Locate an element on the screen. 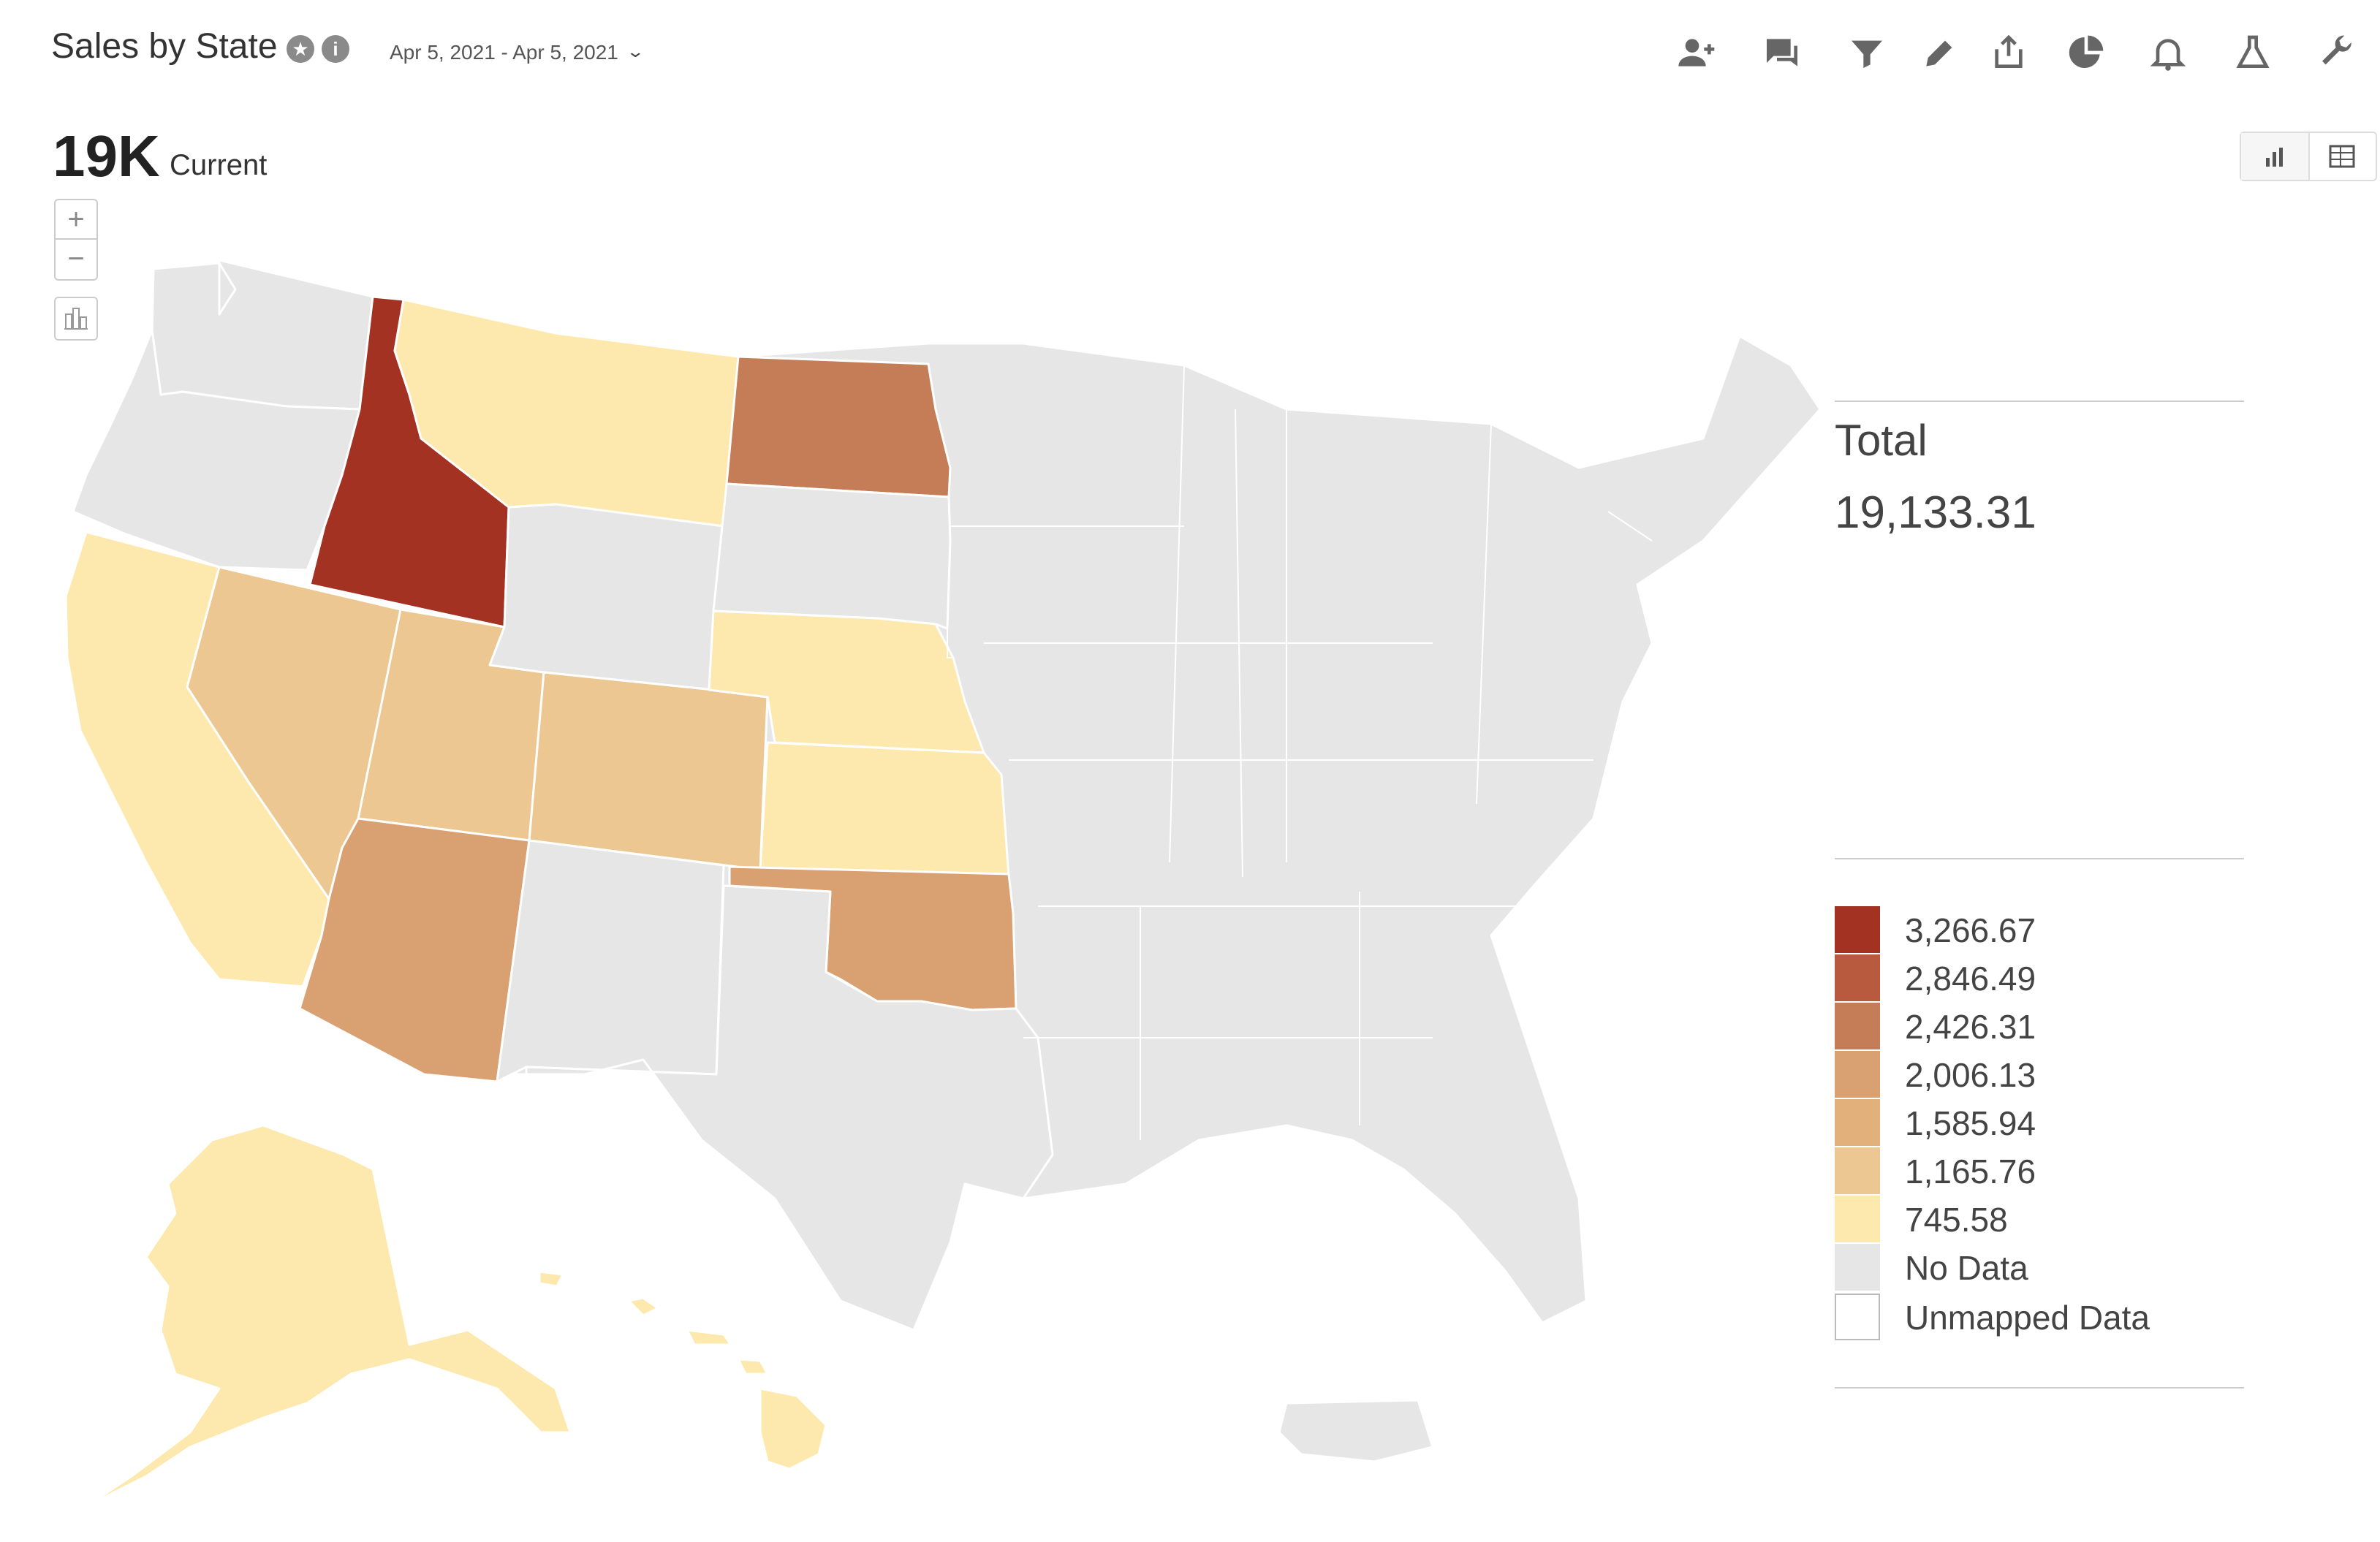  state-washington is located at coordinates (262, 335).